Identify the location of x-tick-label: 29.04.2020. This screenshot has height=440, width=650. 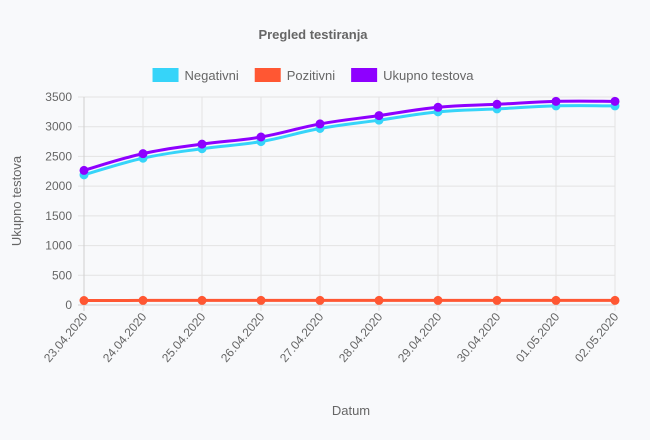
(420, 337).